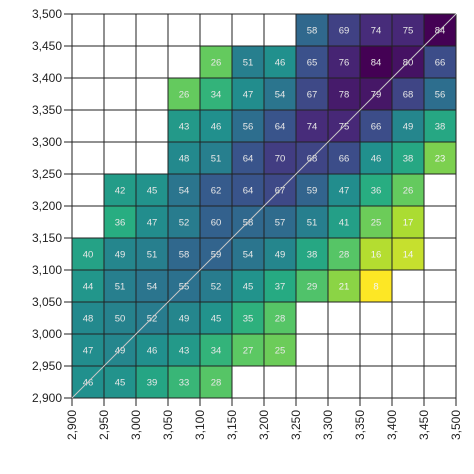 The image size is (474, 474). What do you see at coordinates (47, 334) in the screenshot?
I see `y-tick-label: 3,000` at bounding box center [47, 334].